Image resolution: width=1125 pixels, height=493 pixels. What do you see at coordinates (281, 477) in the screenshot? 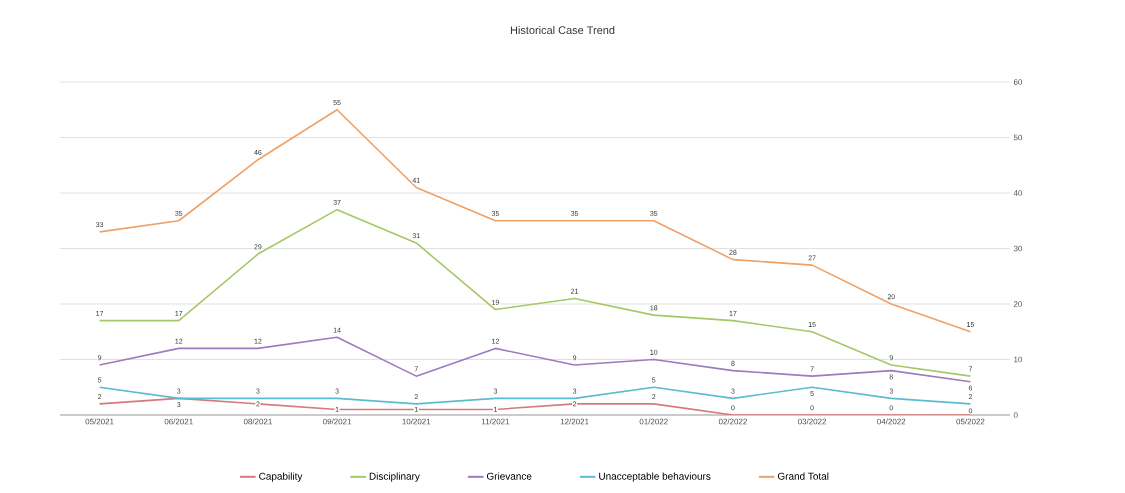
I see `legend-label: Capability` at bounding box center [281, 477].